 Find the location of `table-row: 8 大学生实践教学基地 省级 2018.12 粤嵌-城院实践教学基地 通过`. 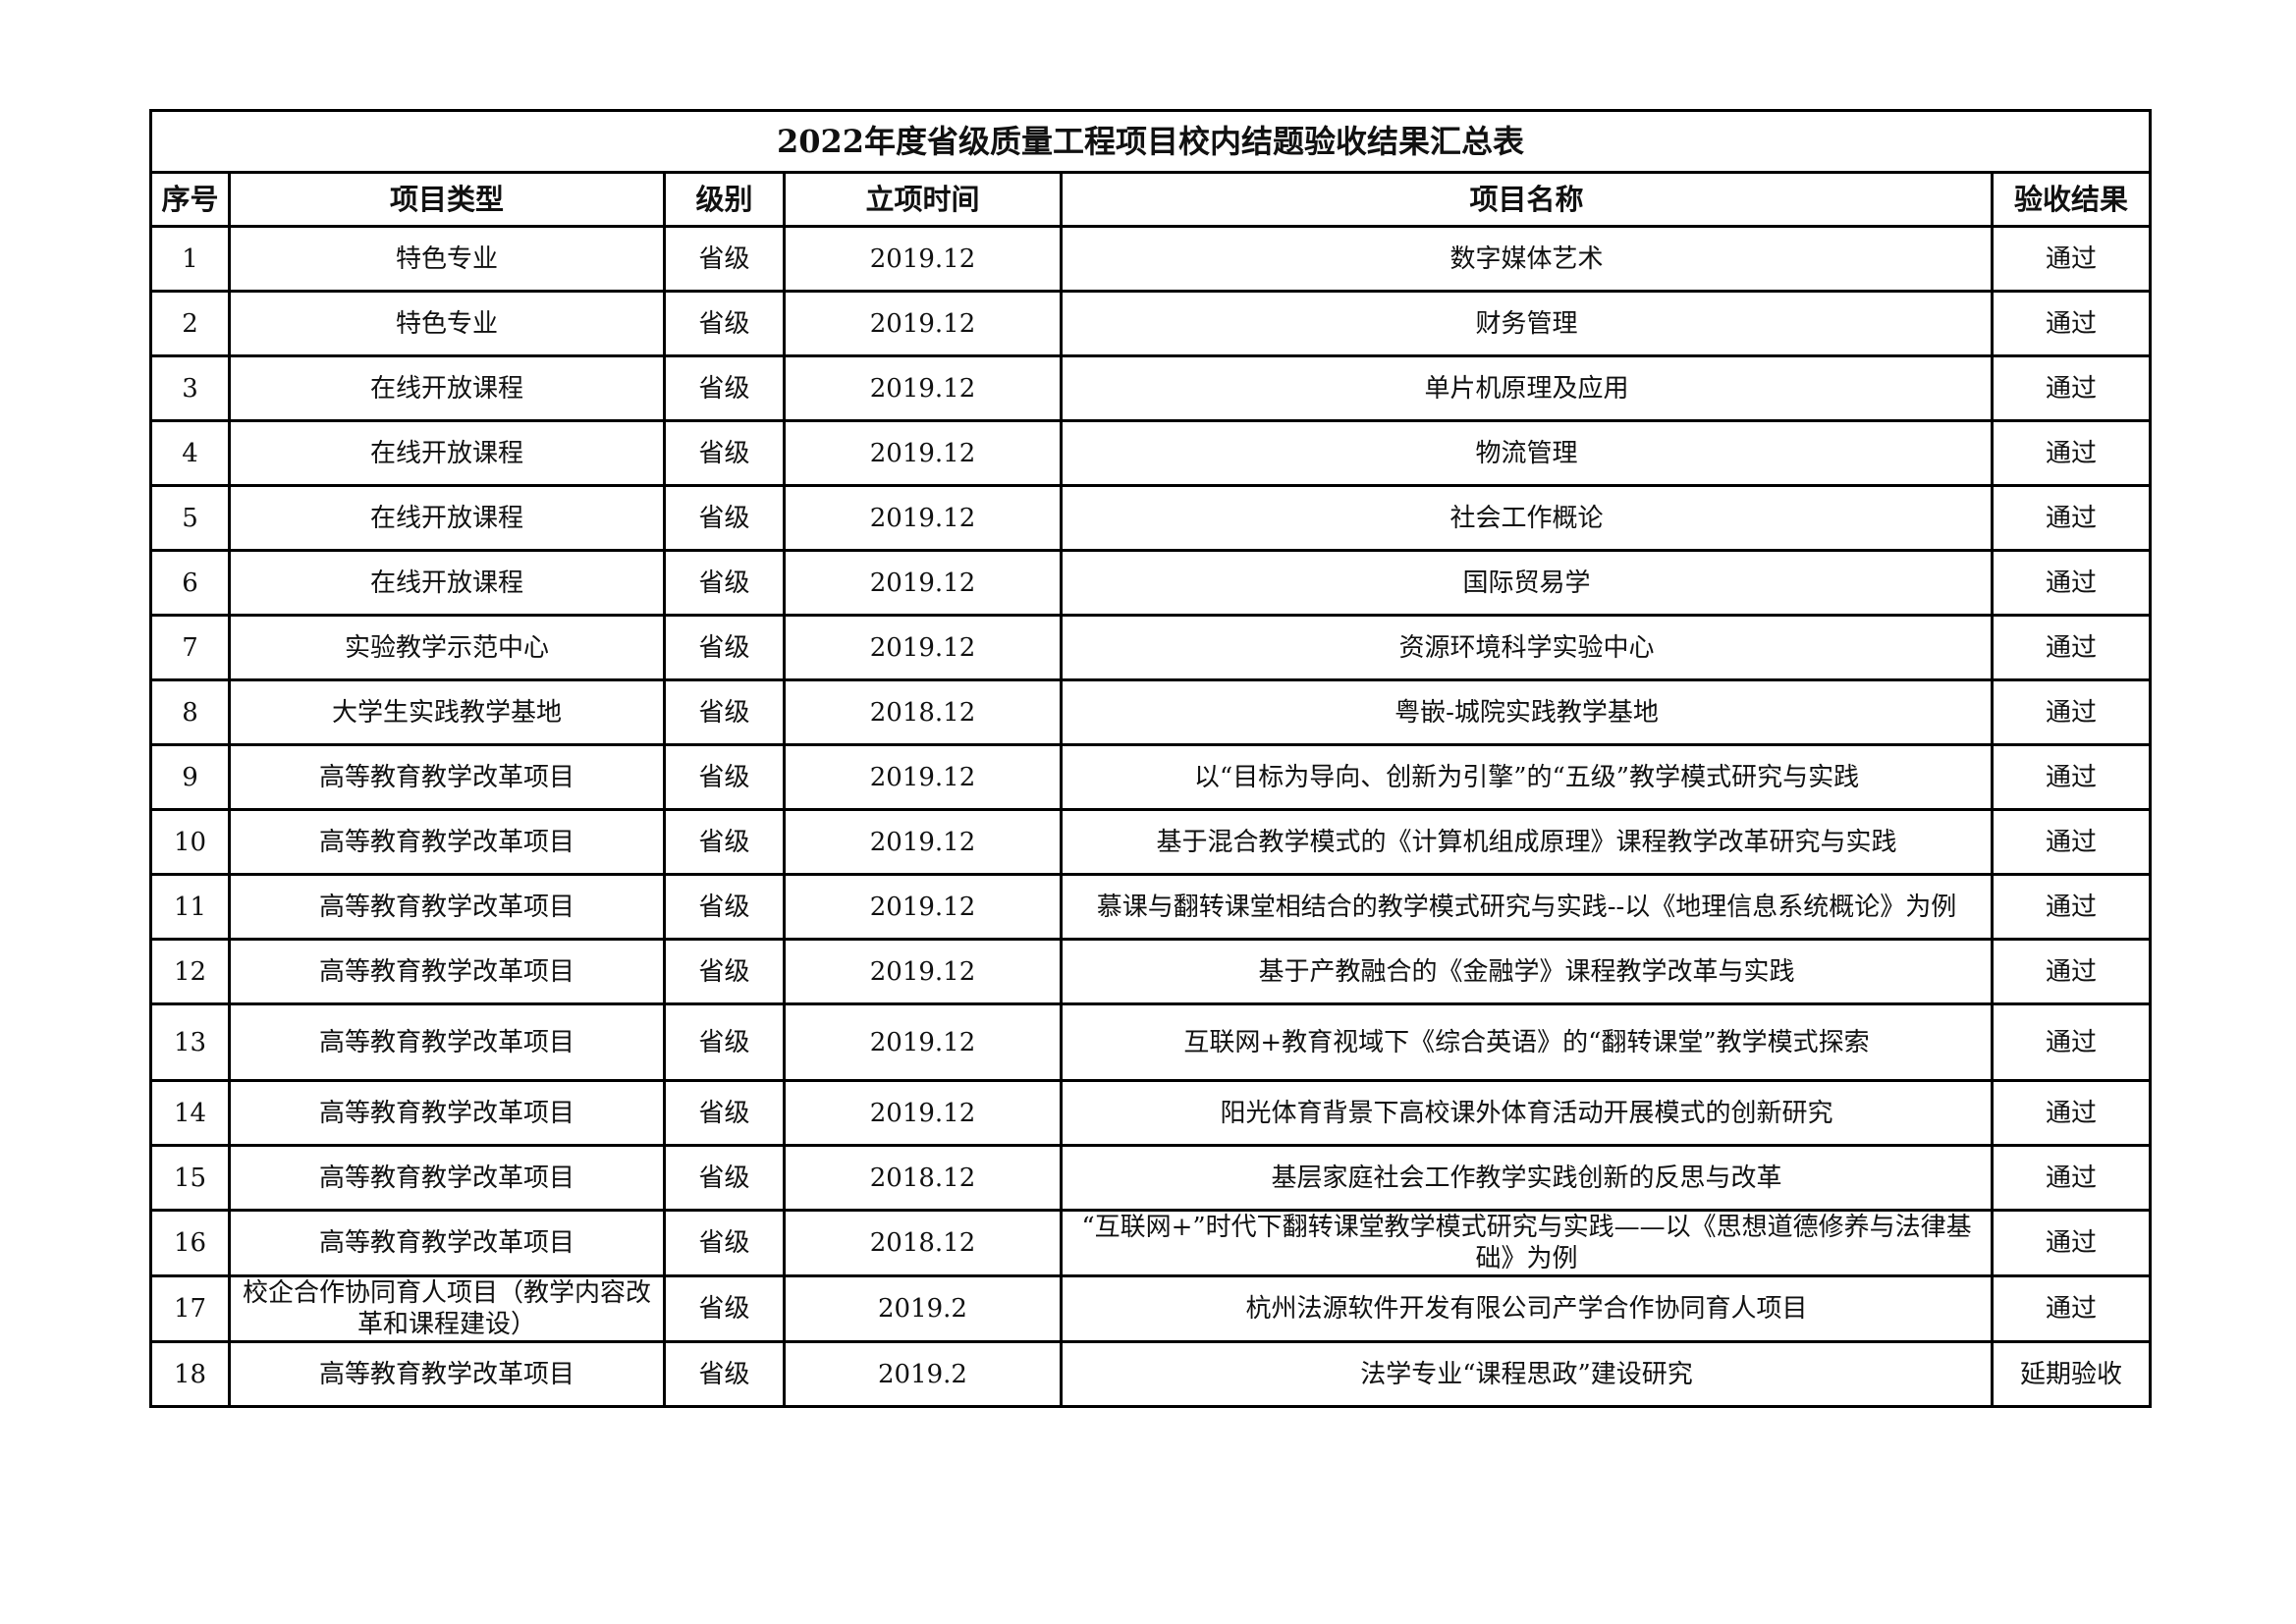

table-row: 8 大学生实践教学基地 省级 2018.12 粤嵌-城院实践教学基地 通过 is located at coordinates (1151, 712).